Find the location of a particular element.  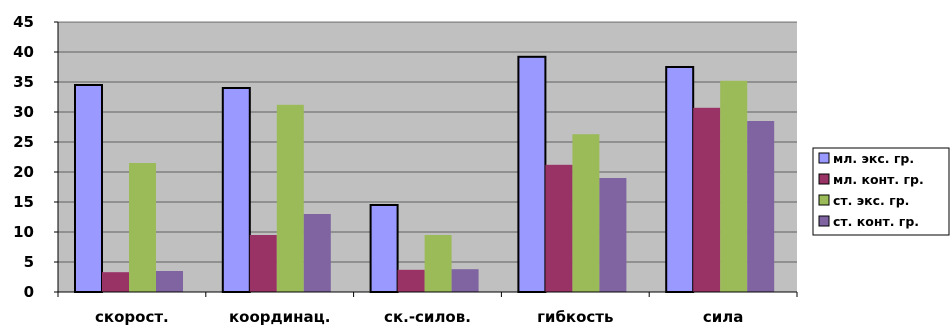

y-tick-label: 10 is located at coordinates (23, 232).